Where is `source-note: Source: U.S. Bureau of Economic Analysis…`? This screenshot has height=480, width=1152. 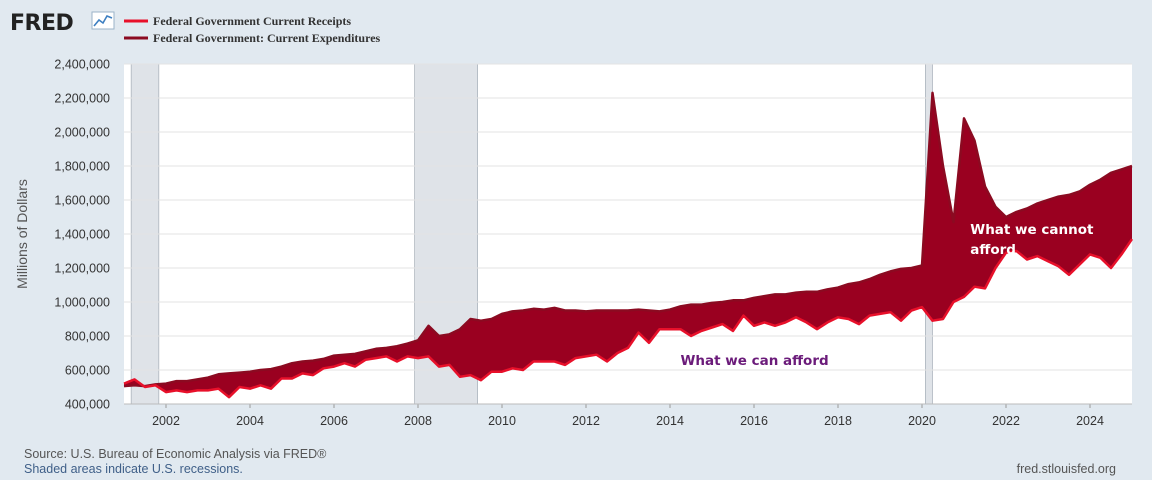
source-note: Source: U.S. Bureau of Economic Analysis… is located at coordinates (175, 454).